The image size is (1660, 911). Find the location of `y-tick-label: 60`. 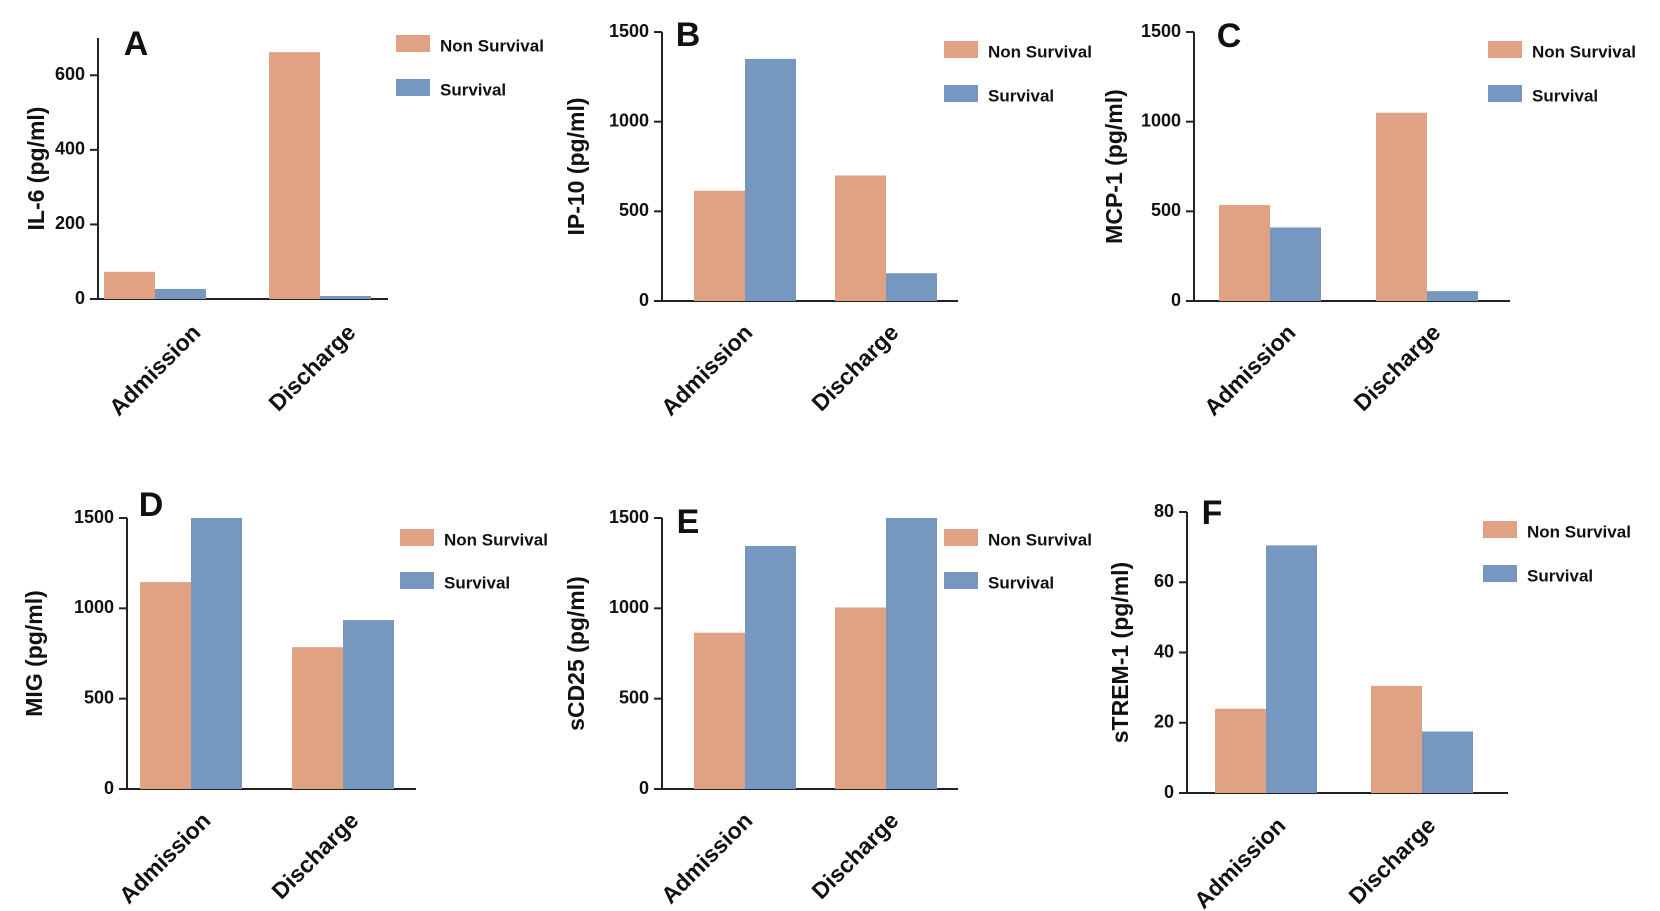

y-tick-label: 60 is located at coordinates (1164, 581).